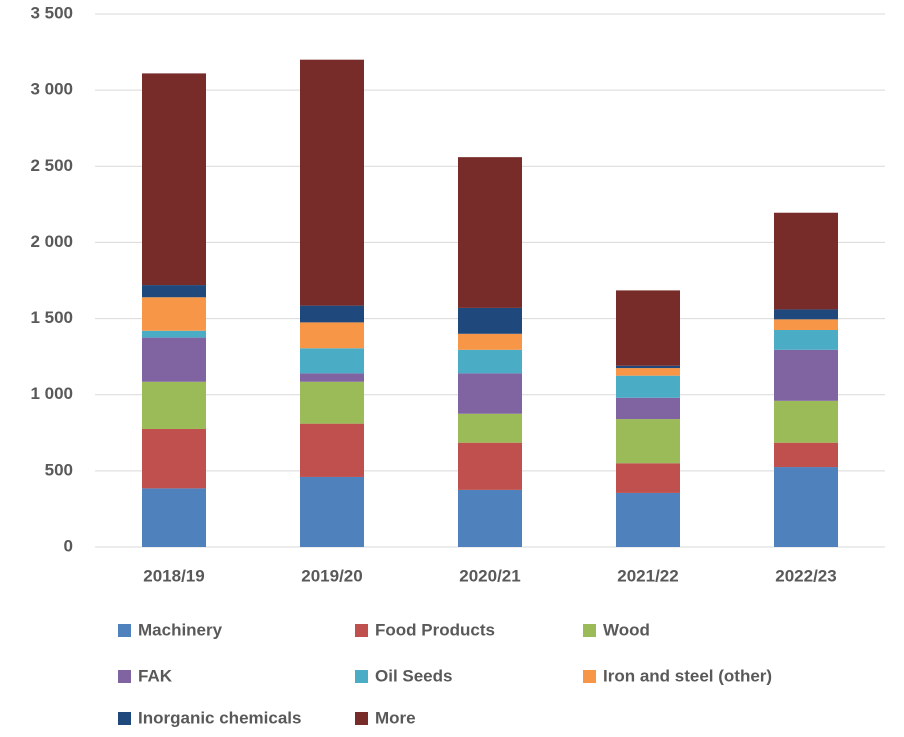  What do you see at coordinates (489, 575) in the screenshot?
I see `x-tick-label: 2020/21` at bounding box center [489, 575].